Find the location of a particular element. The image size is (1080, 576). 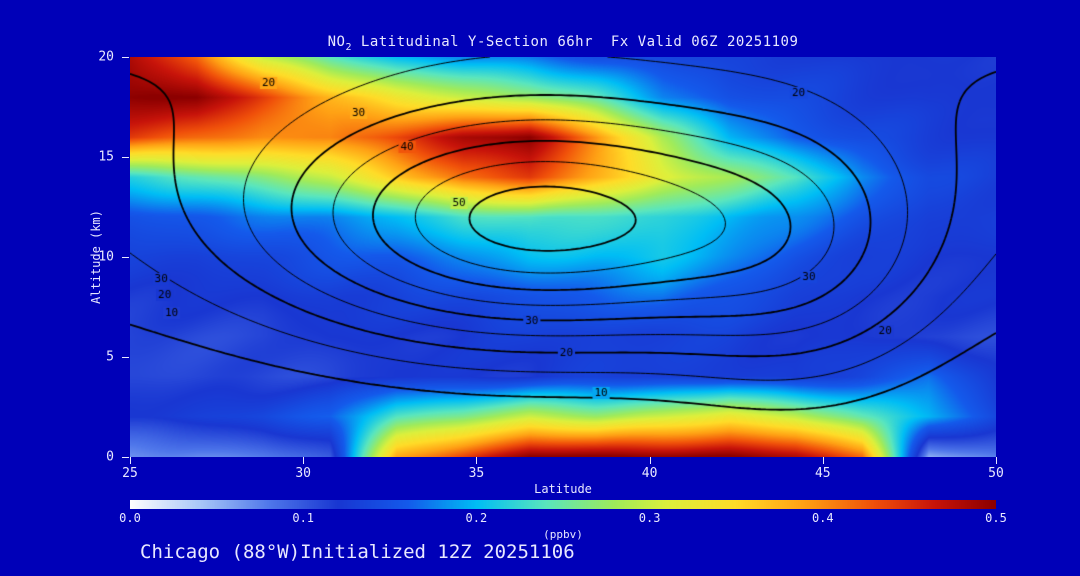

x-tick-label: 40 is located at coordinates (649, 473).